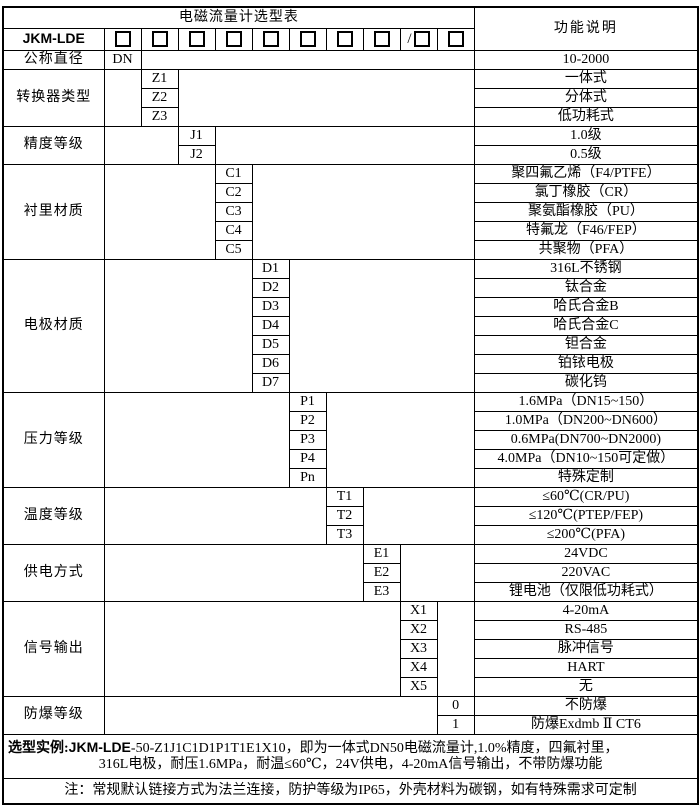  I want to click on desc-d1: 316L不锈钢, so click(586, 268).